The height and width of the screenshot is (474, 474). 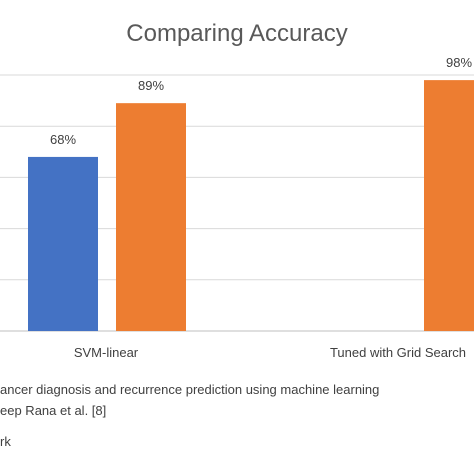 What do you see at coordinates (63, 139) in the screenshot?
I see `data-label: 68%` at bounding box center [63, 139].